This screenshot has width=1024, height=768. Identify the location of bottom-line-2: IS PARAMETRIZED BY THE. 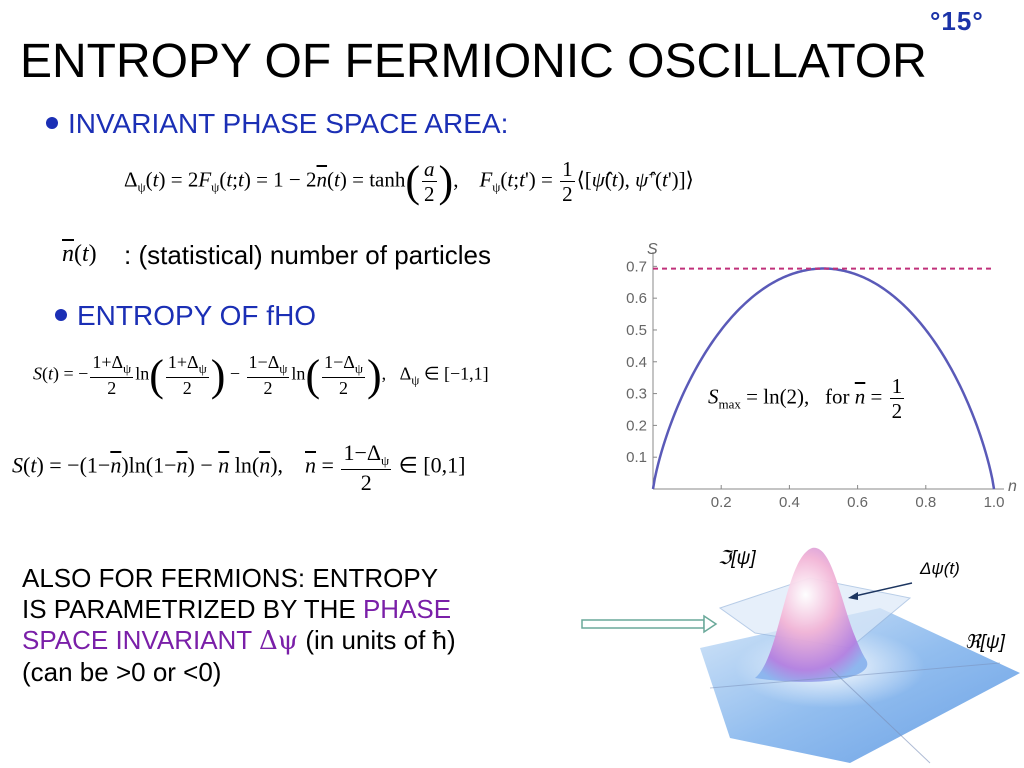
(192, 609).